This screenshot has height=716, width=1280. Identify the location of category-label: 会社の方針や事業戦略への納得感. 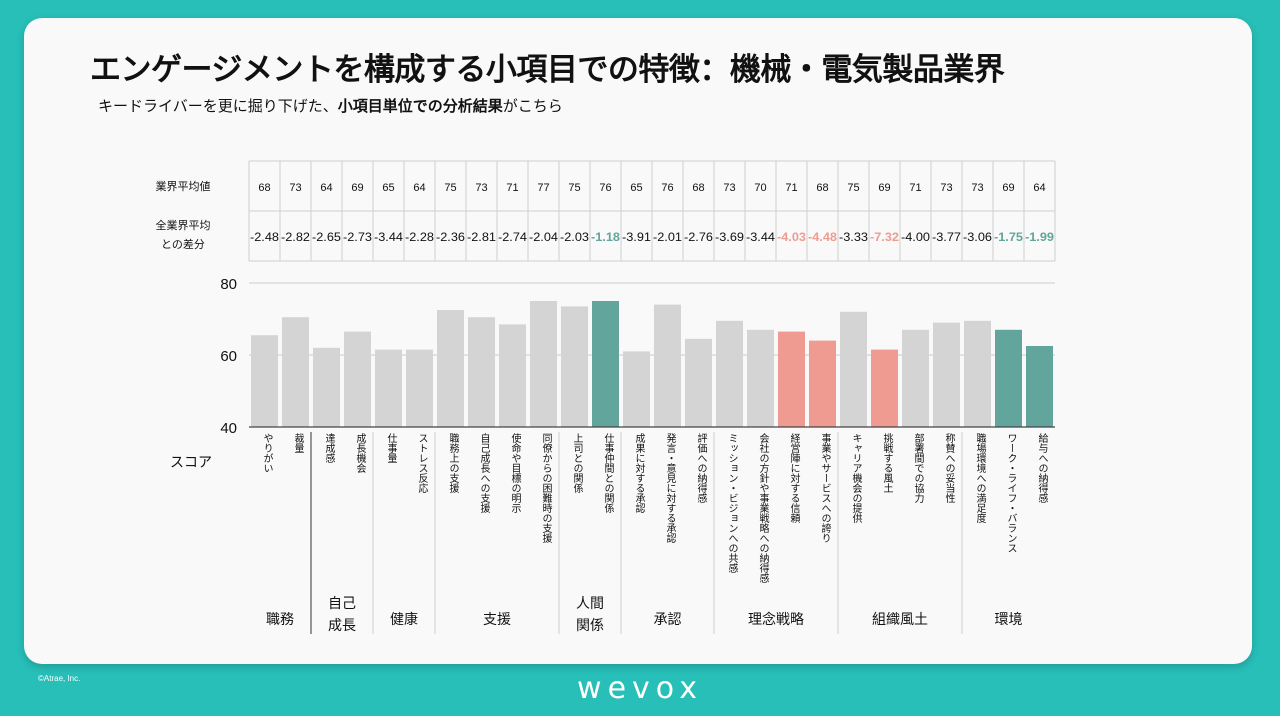
(763, 507).